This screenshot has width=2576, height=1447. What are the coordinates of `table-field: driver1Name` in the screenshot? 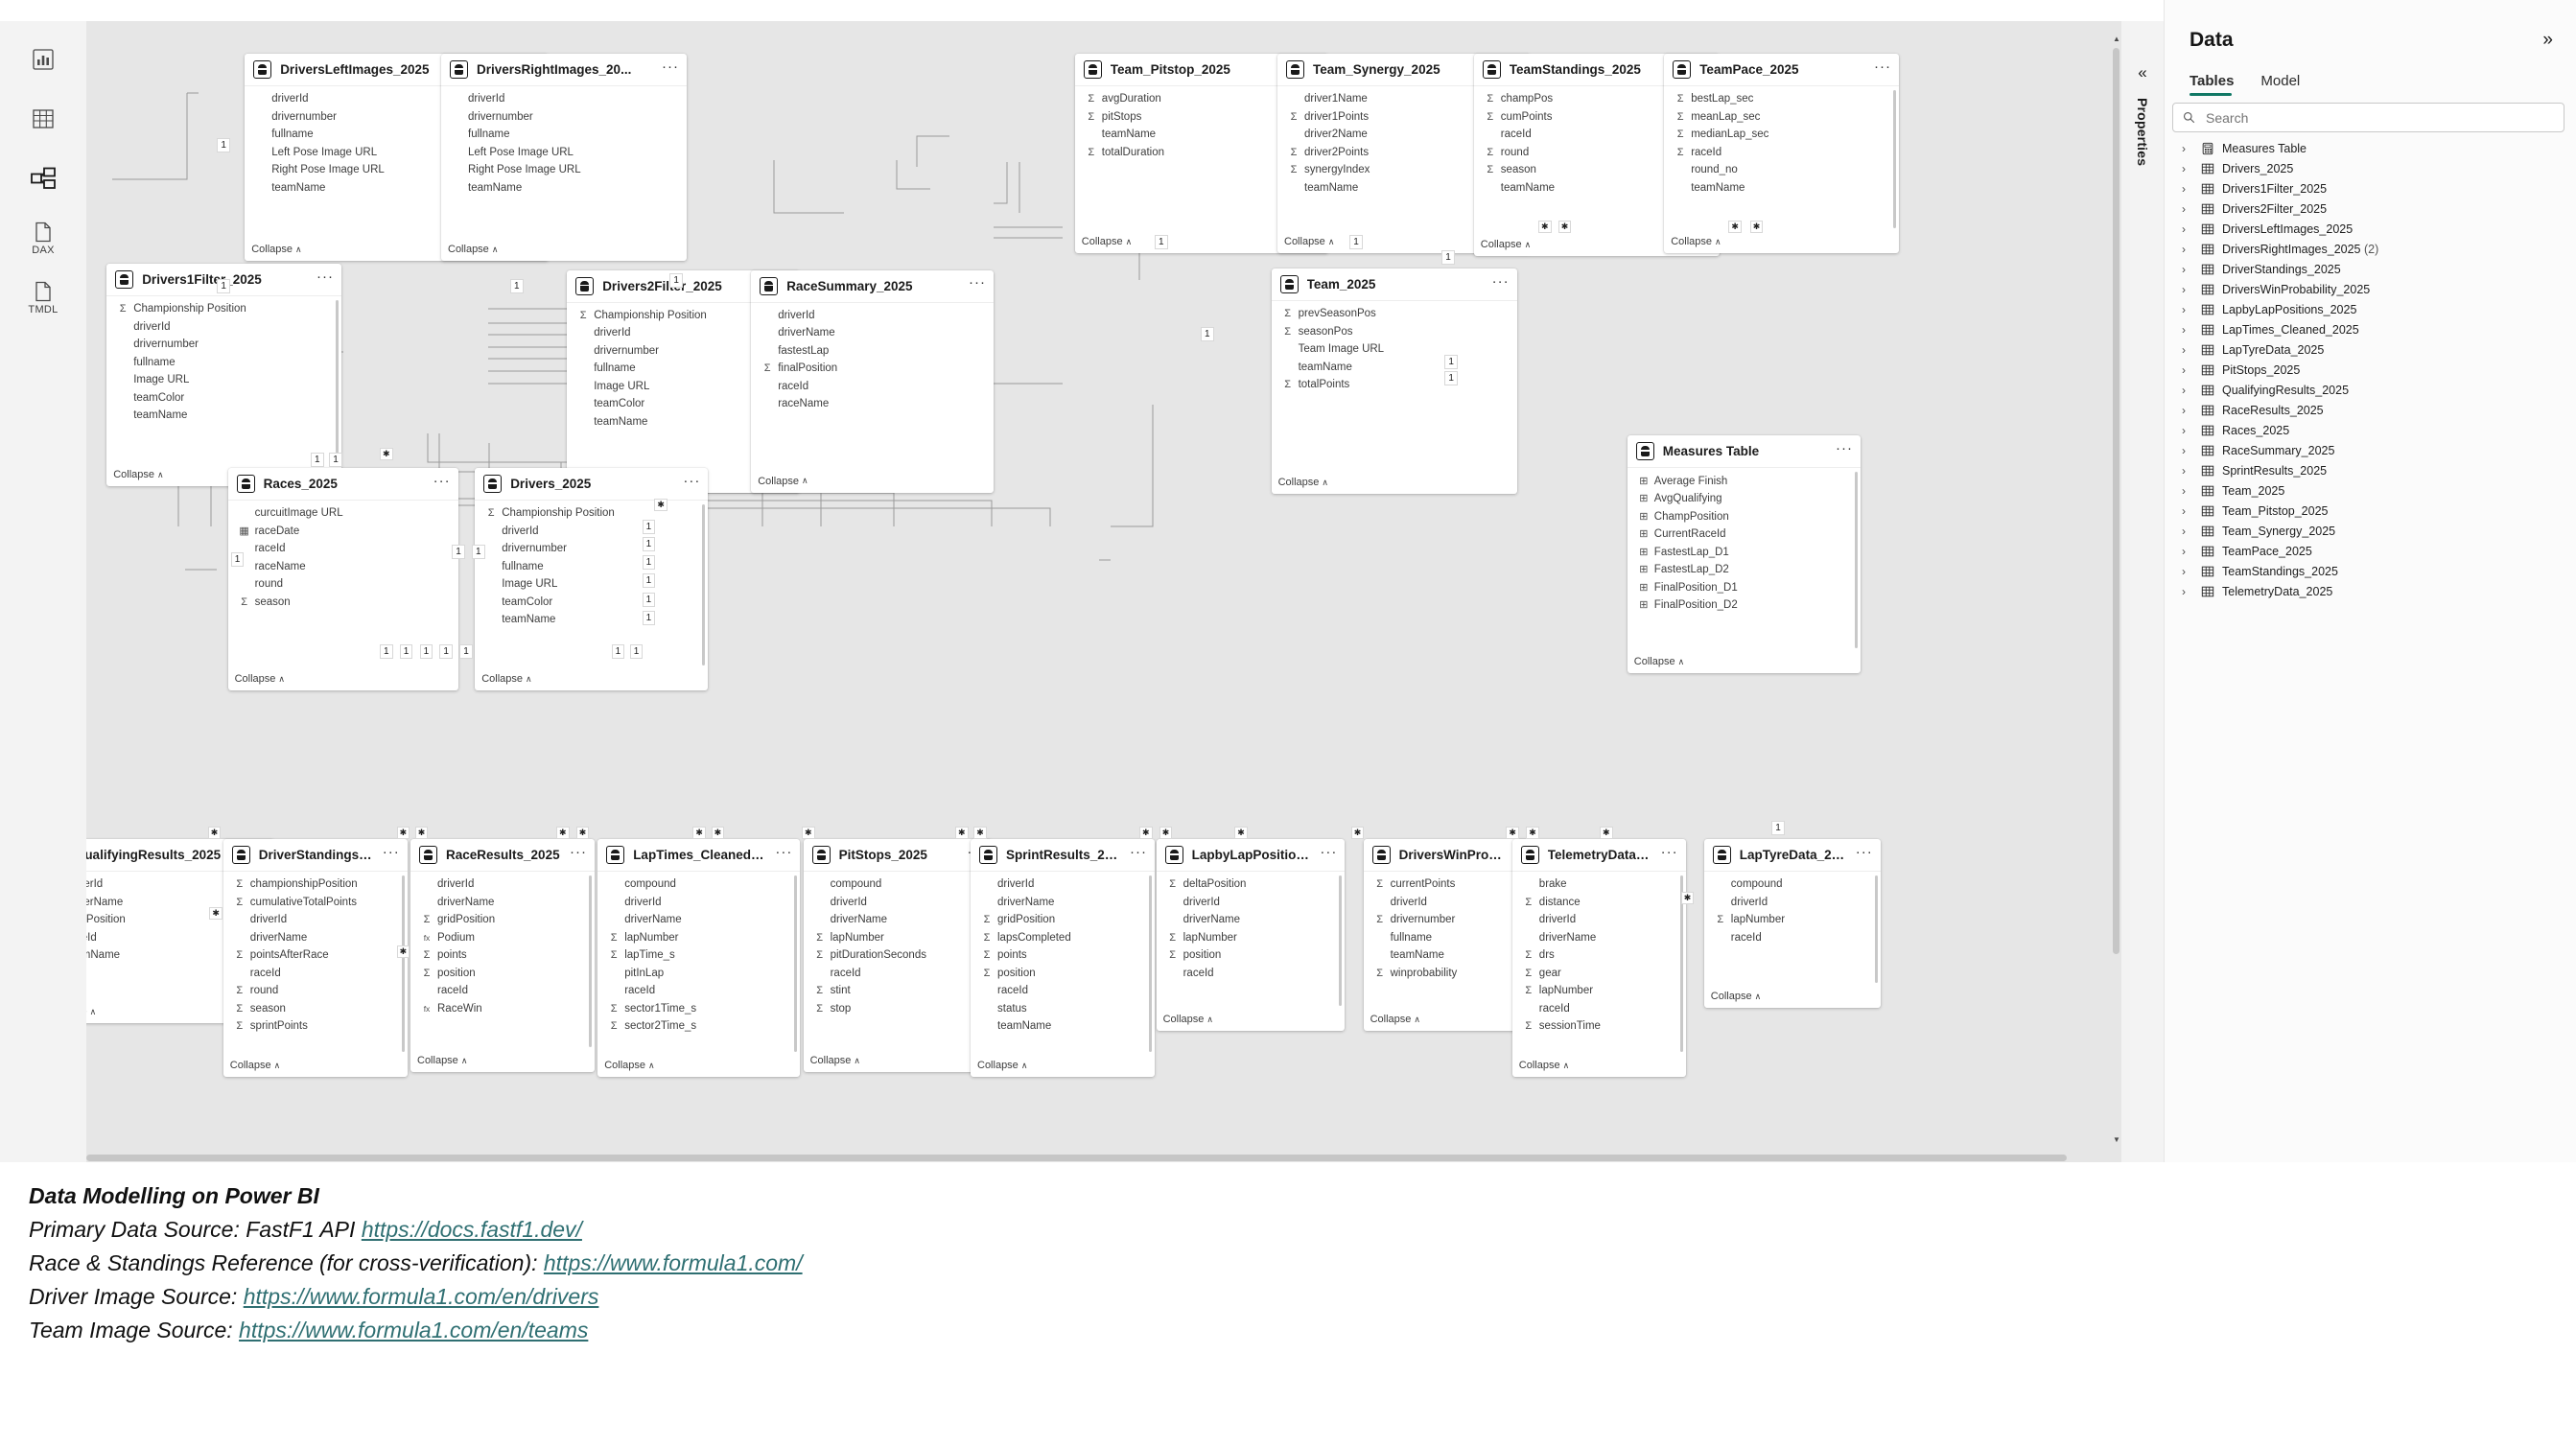 It's located at (1404, 99).